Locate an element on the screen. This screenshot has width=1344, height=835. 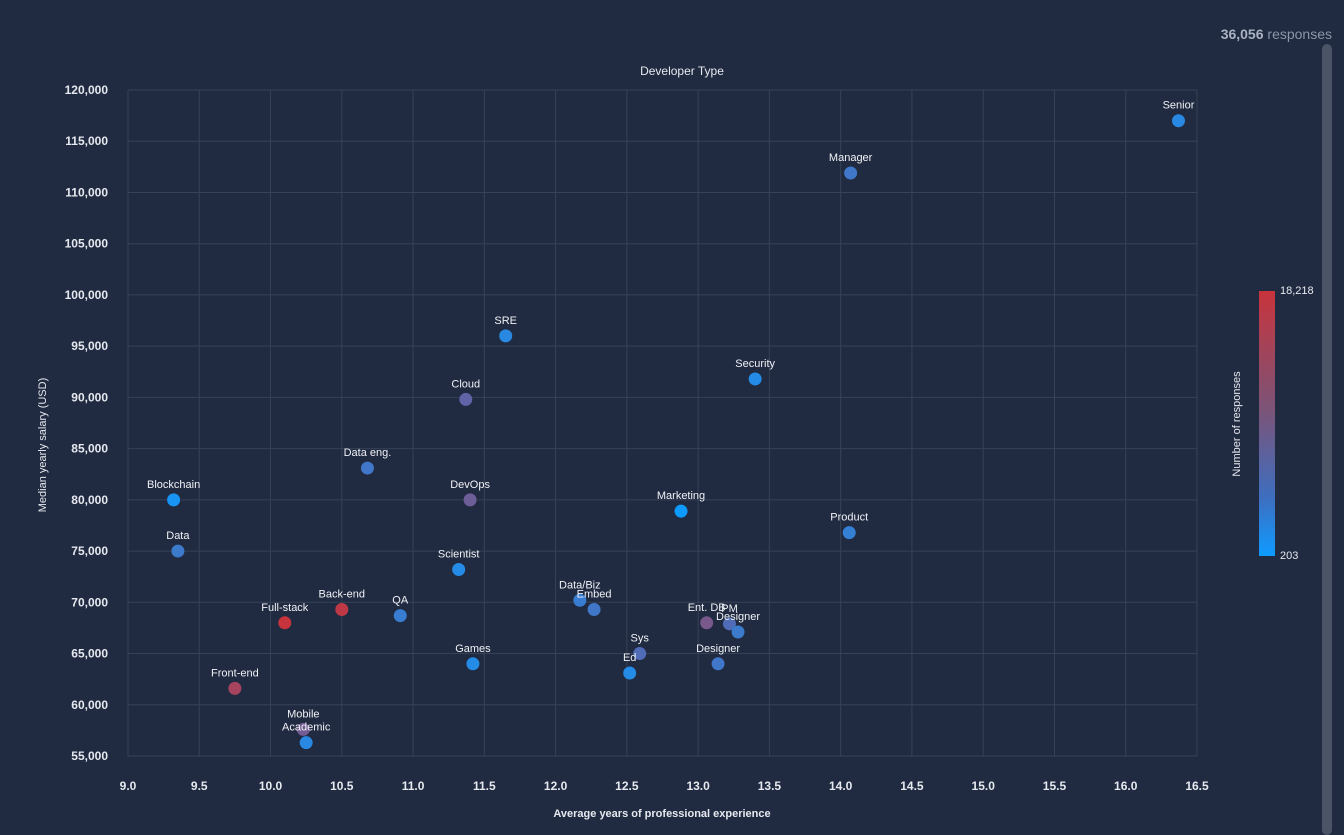
legend-min-label: 203 is located at coordinates (1289, 556).